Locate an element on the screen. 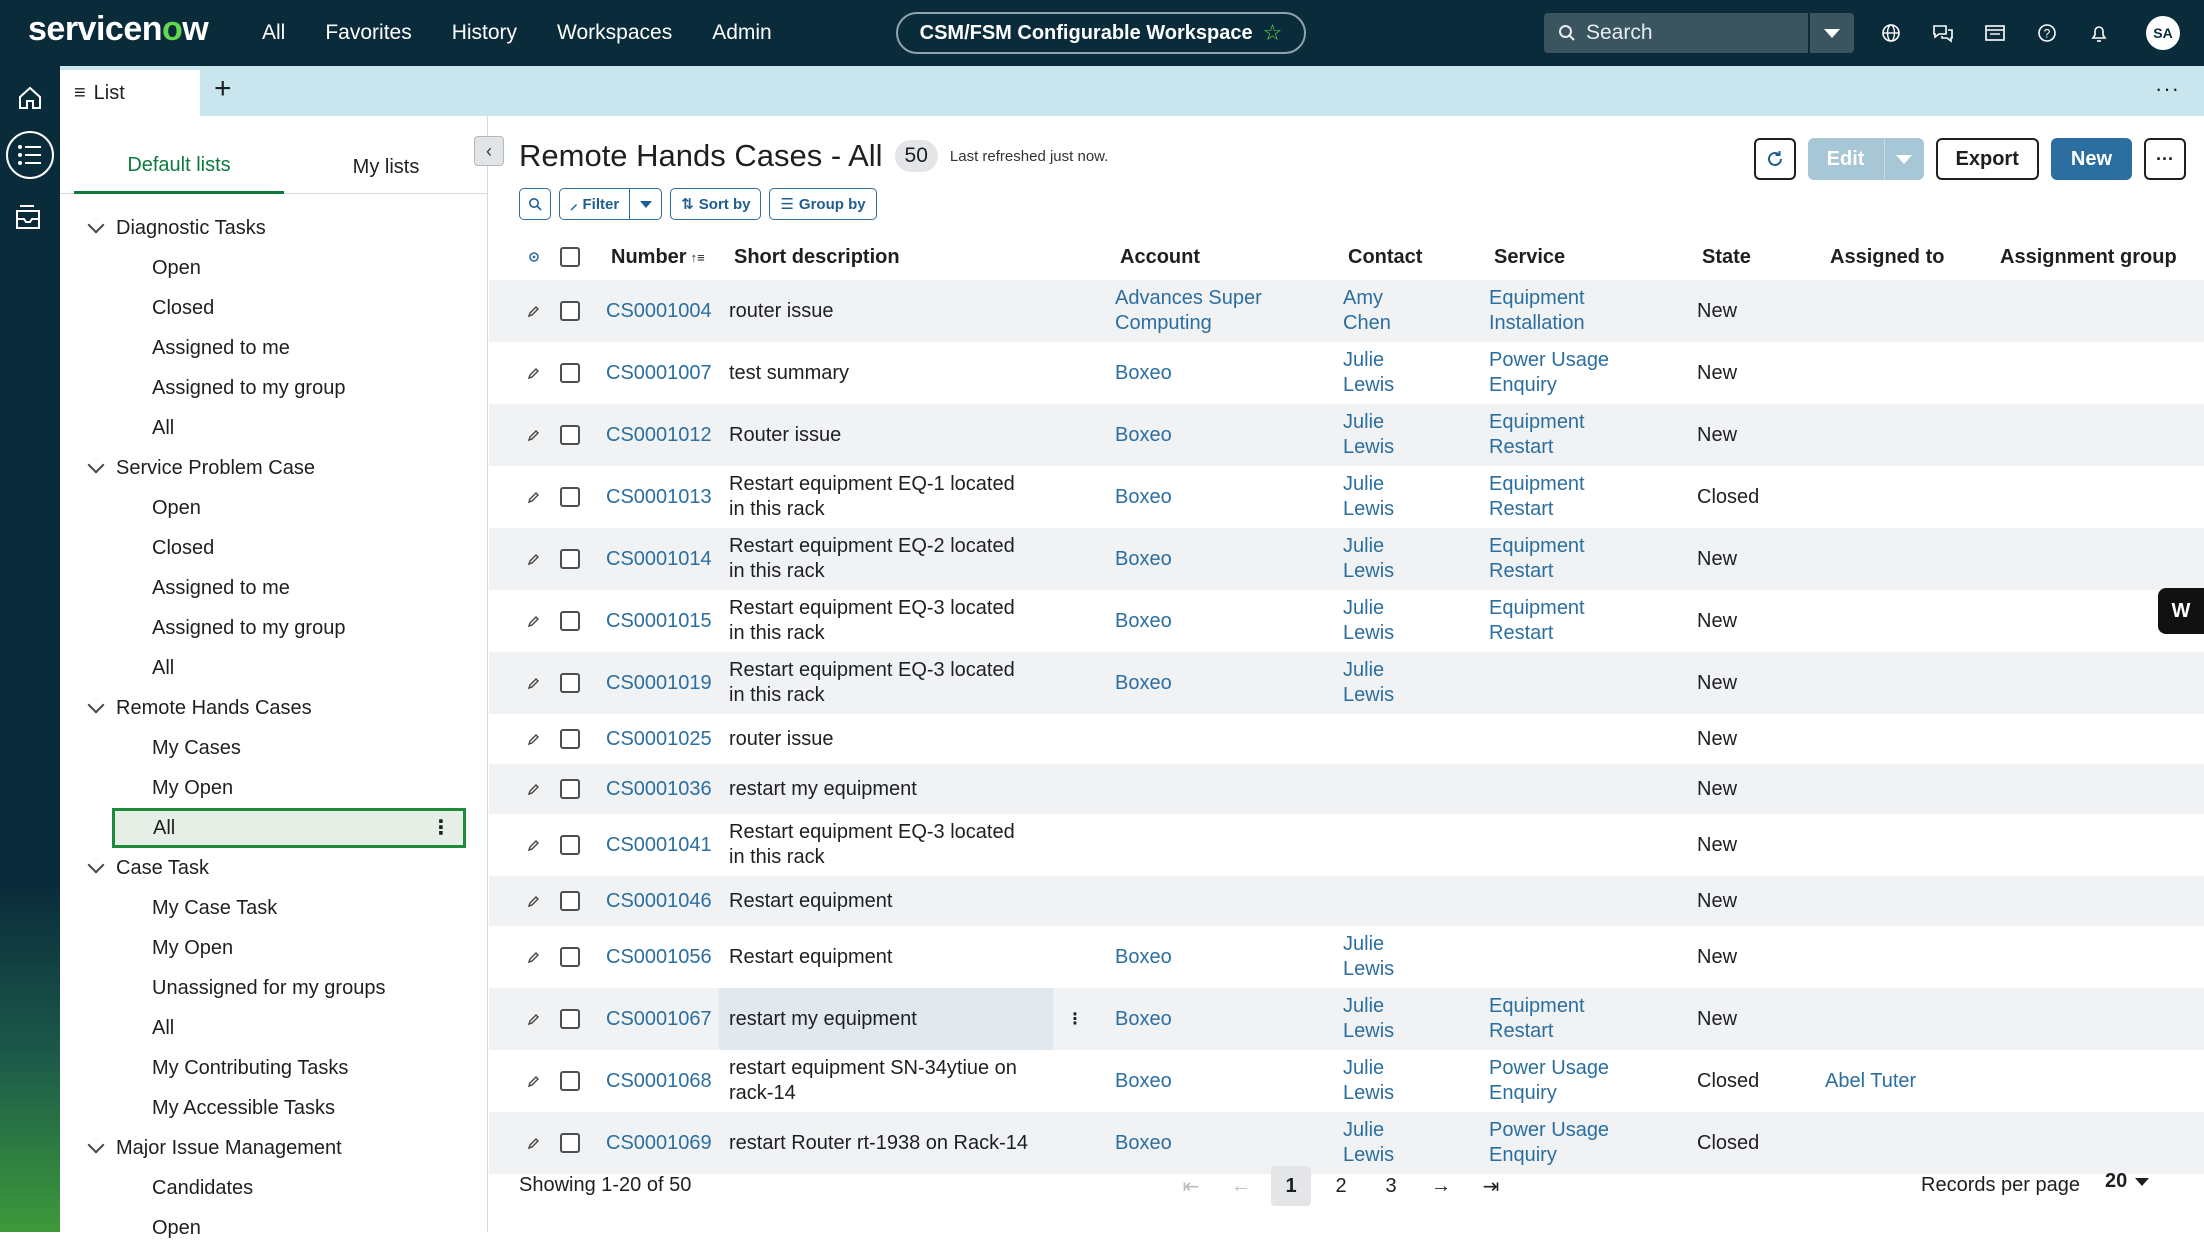 This screenshot has width=2204, height=1248. column-header-state: State is located at coordinates (1726, 256).